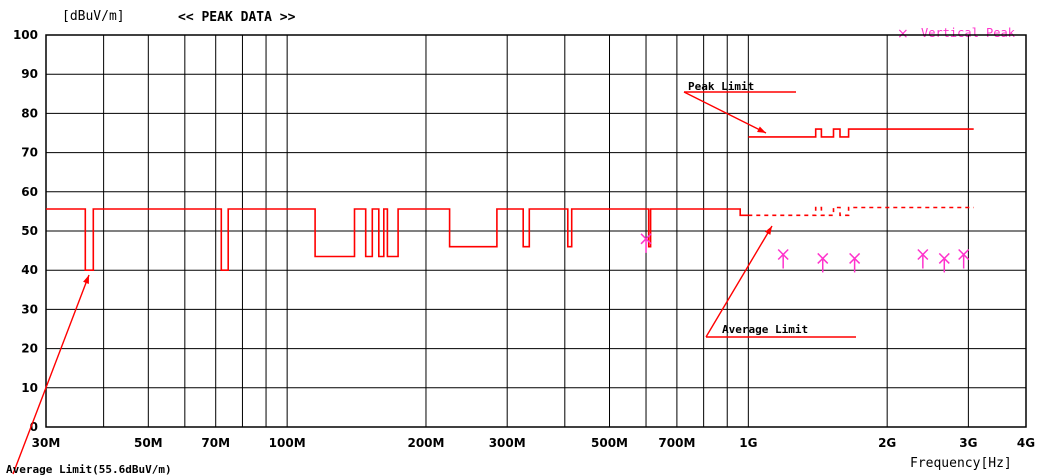 The height and width of the screenshot is (476, 1042). I want to click on x-tick-labels: 30M 50M 70M 100M 200M 300M 500M 700M 1G 2G 3G 4G, so click(533, 443).